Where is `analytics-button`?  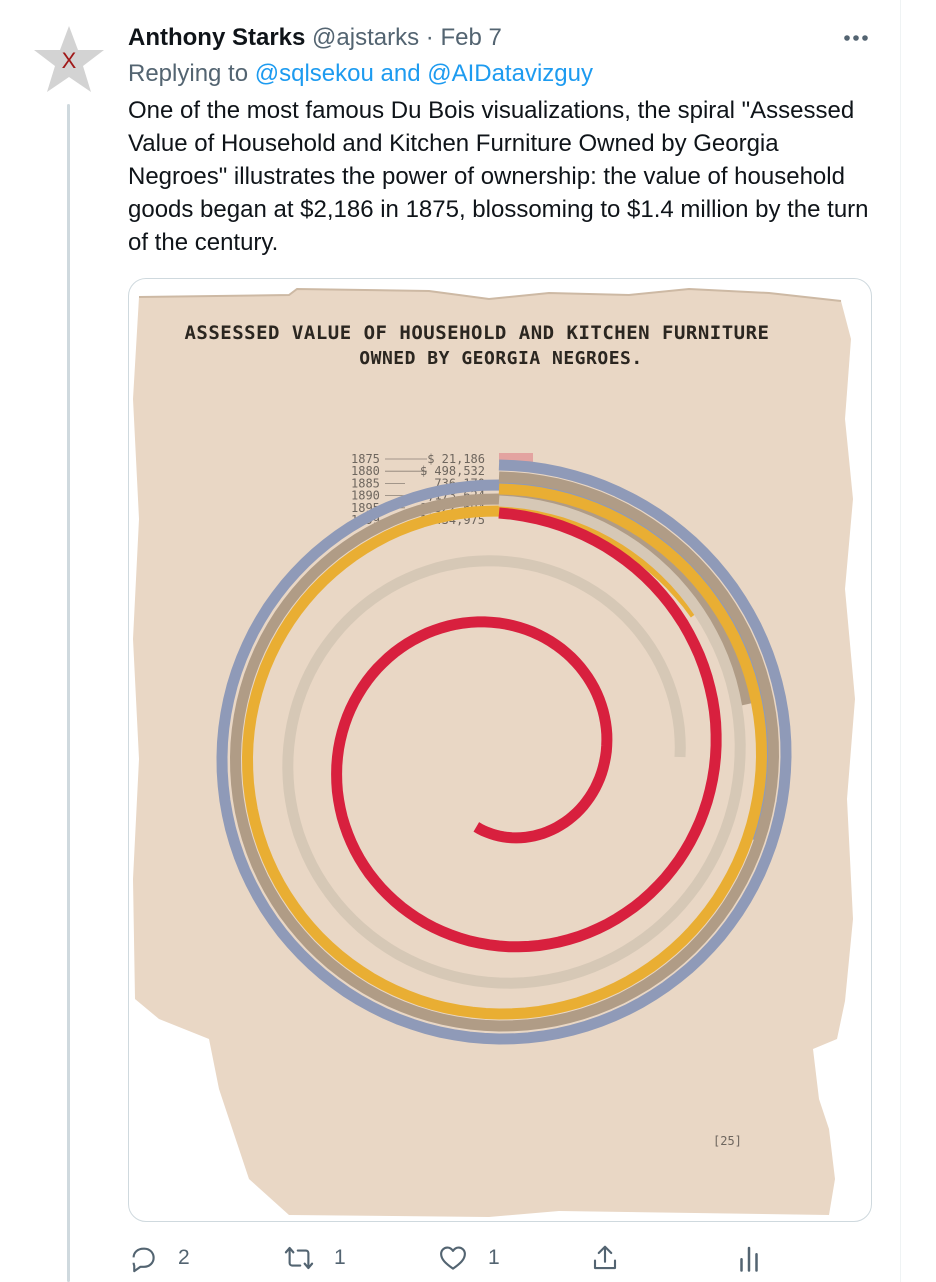 analytics-button is located at coordinates (749, 1258).